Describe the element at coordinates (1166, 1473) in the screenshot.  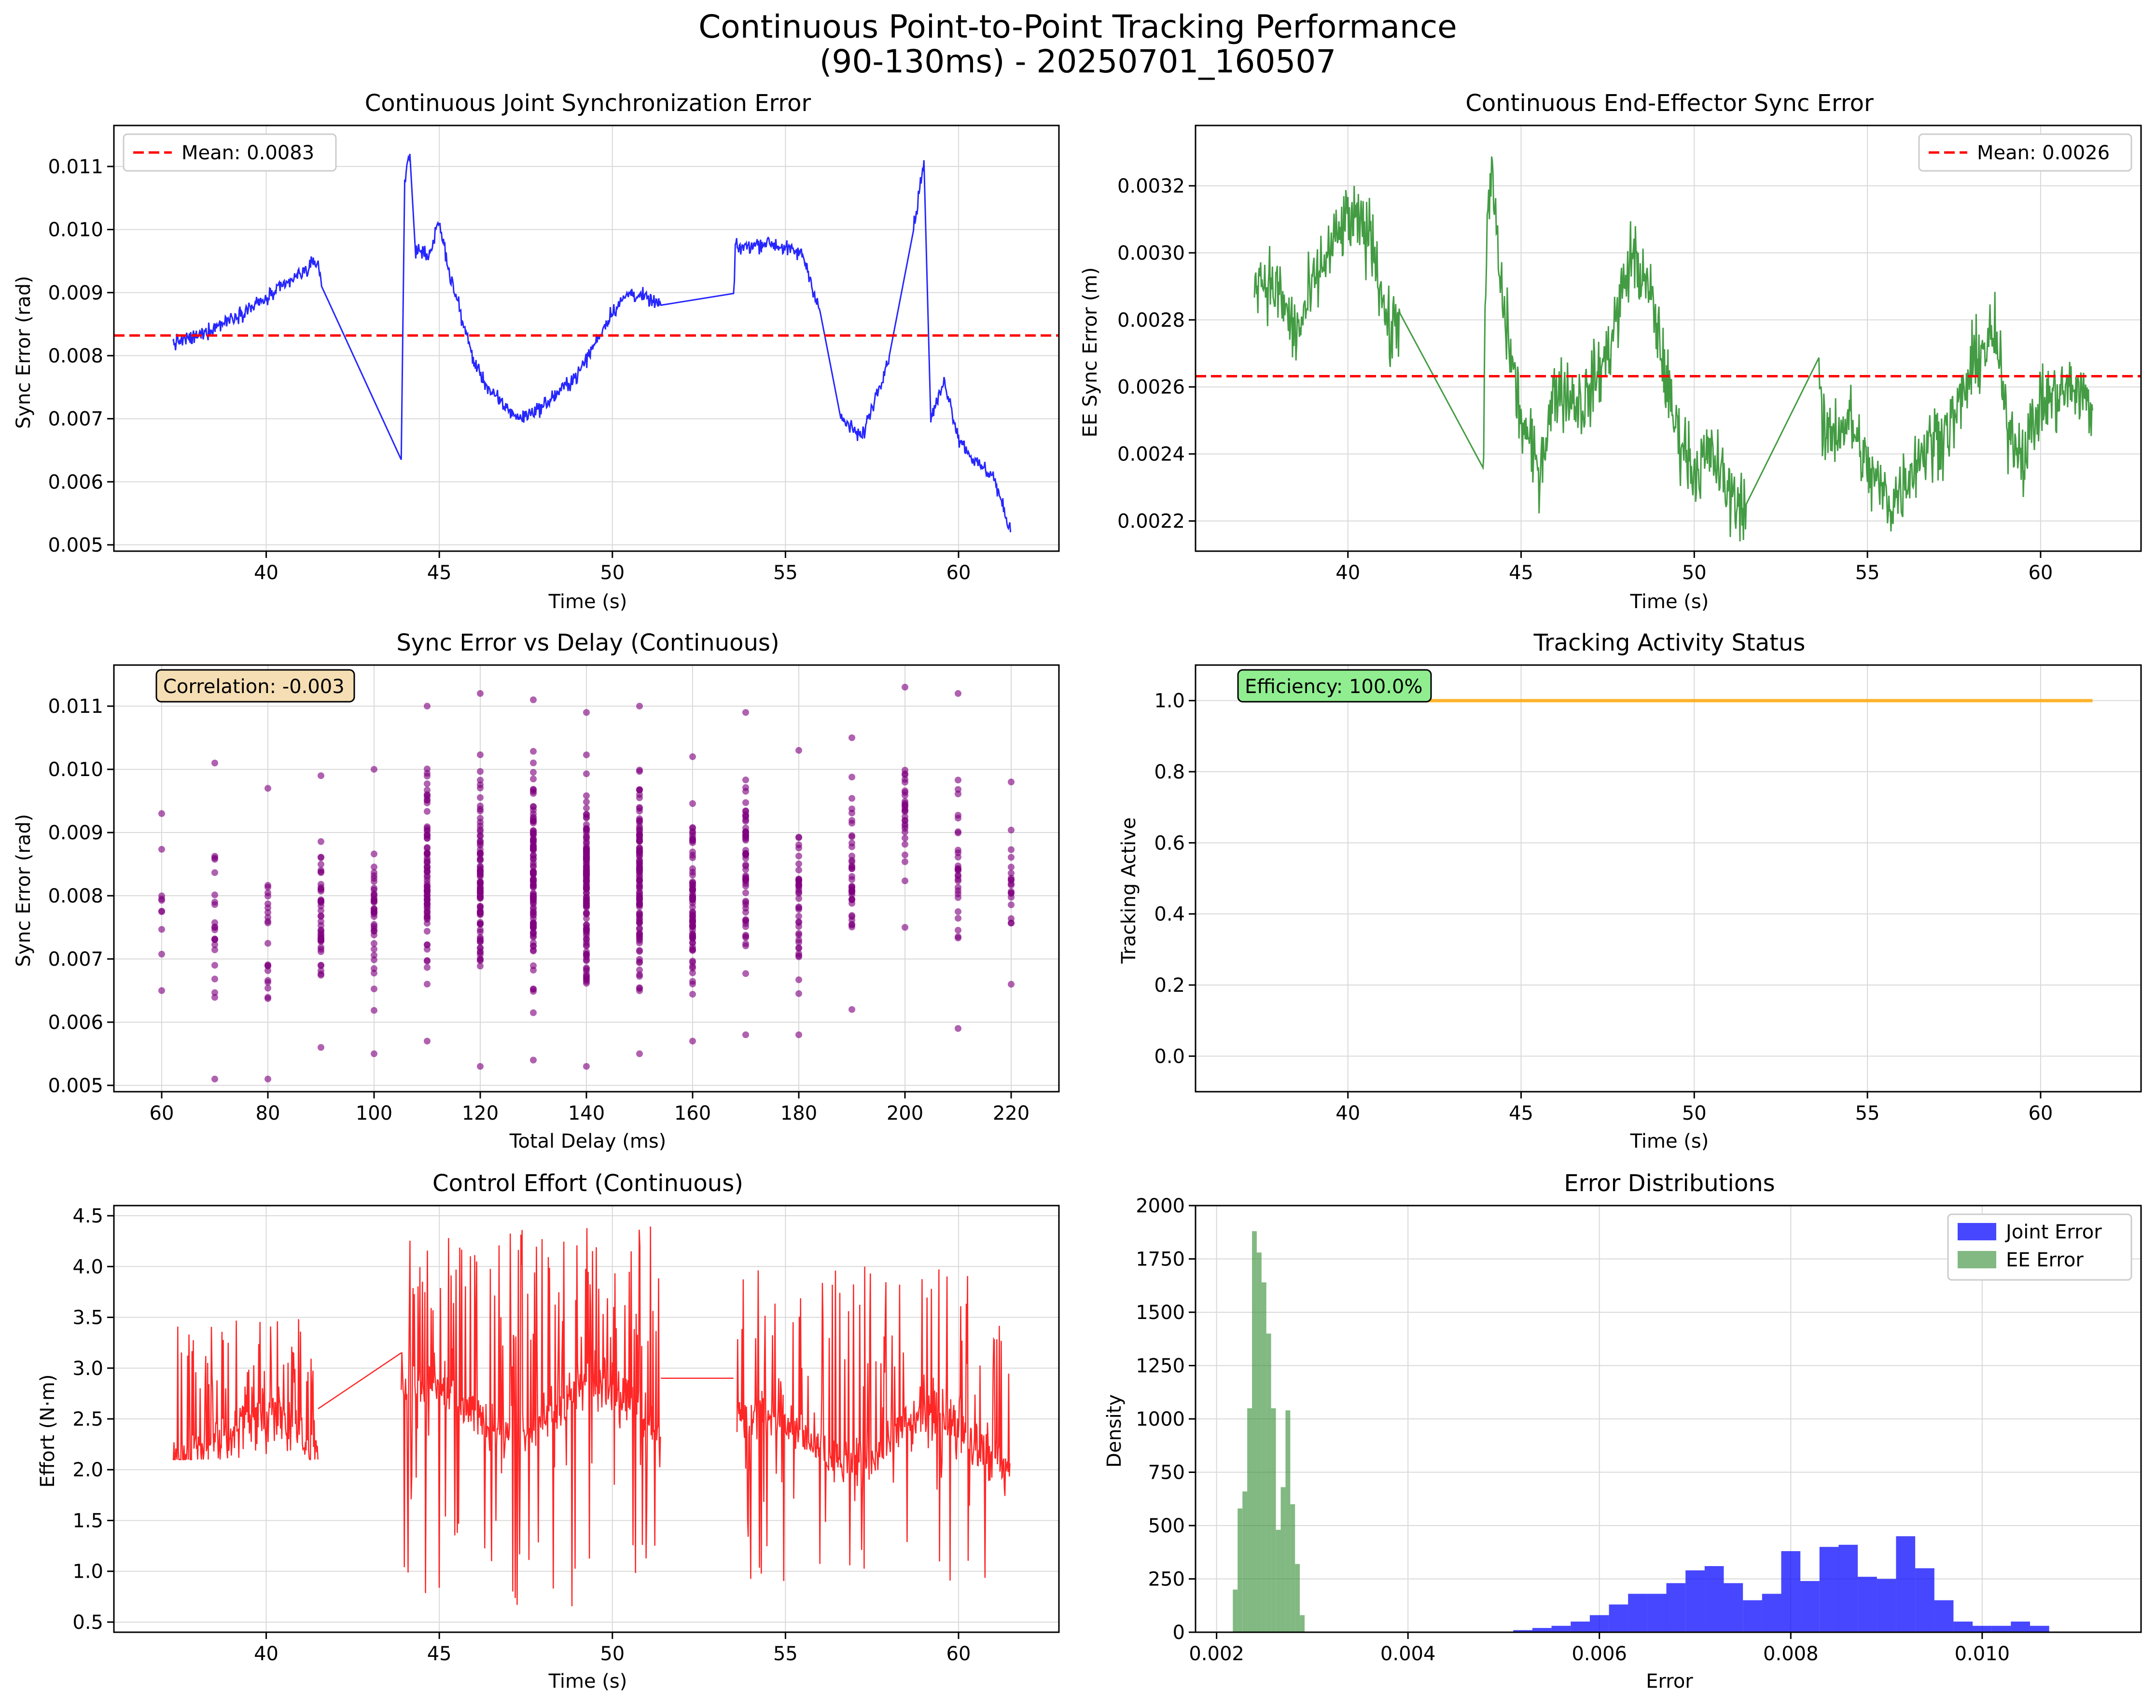
I see `y-tick-label: 750` at that location.